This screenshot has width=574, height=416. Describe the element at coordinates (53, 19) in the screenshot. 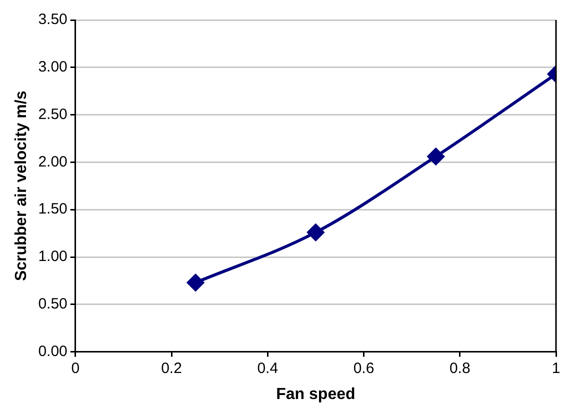

I see `y-tick-label: 3.50` at that location.